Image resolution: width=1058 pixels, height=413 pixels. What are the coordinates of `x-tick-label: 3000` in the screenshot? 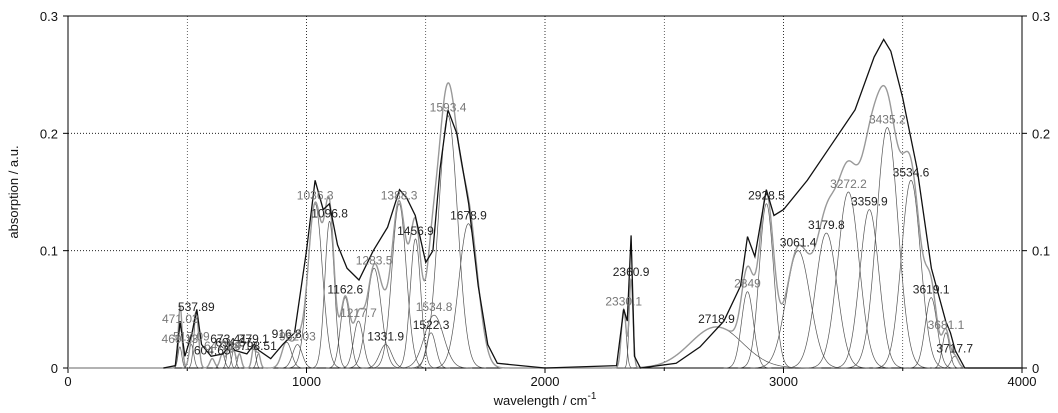 It's located at (783, 381).